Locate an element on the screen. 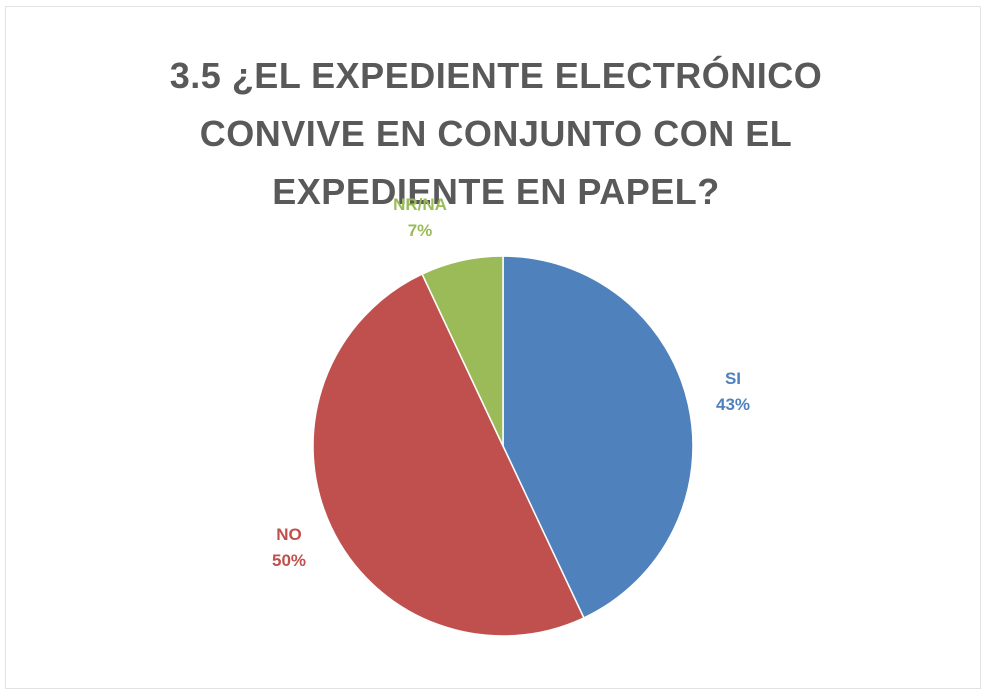  chart-title-line-1: 3.5 ¿EL EXPEDIENTE ELECTRÓNICO is located at coordinates (496, 75).